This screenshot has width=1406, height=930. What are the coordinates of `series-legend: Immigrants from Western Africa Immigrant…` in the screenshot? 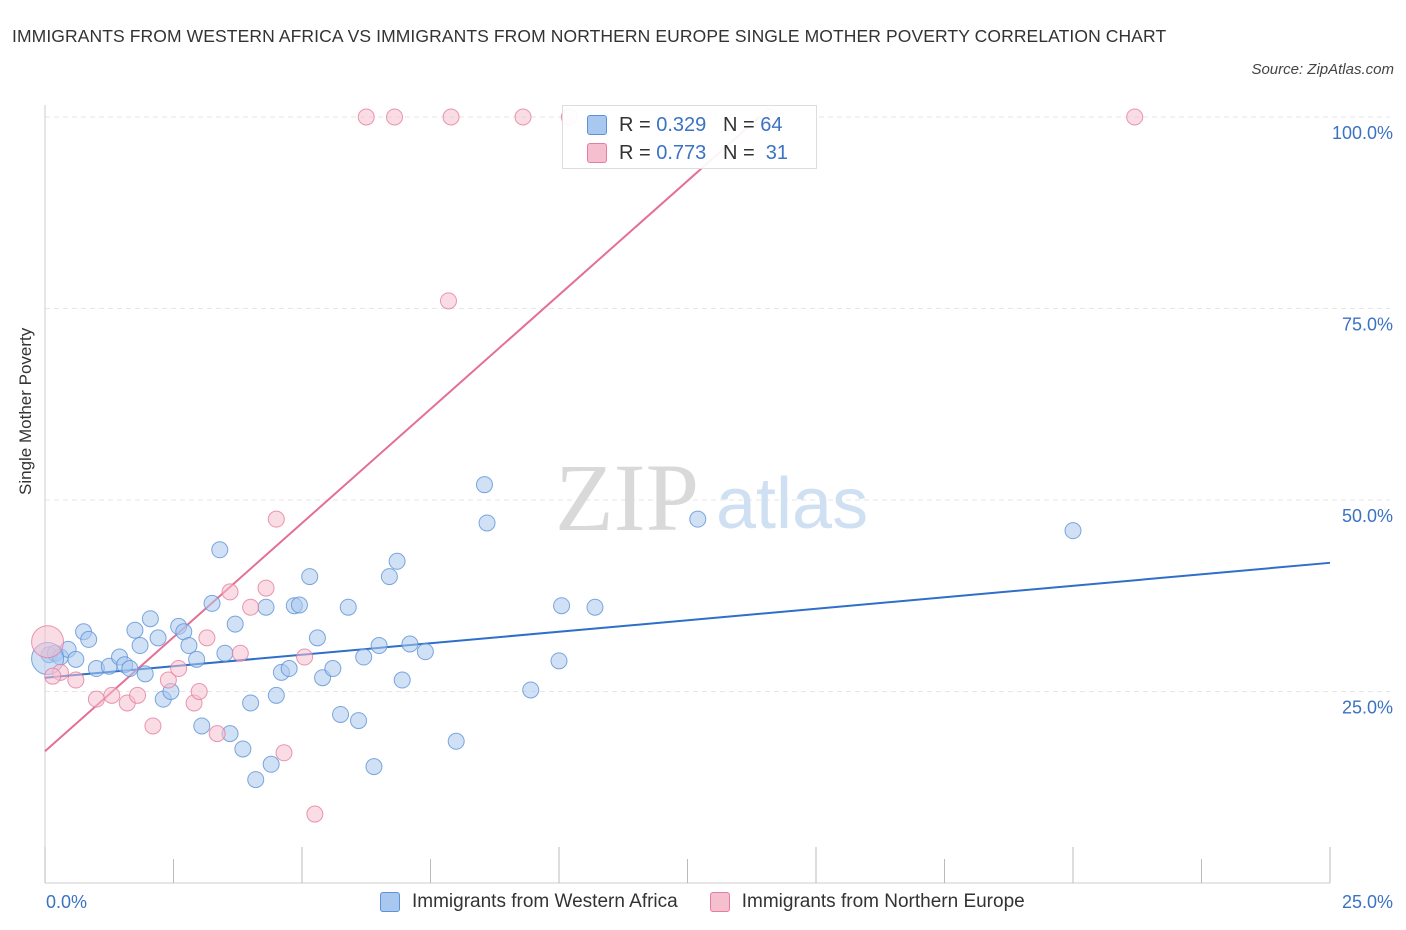 It's located at (718, 902).